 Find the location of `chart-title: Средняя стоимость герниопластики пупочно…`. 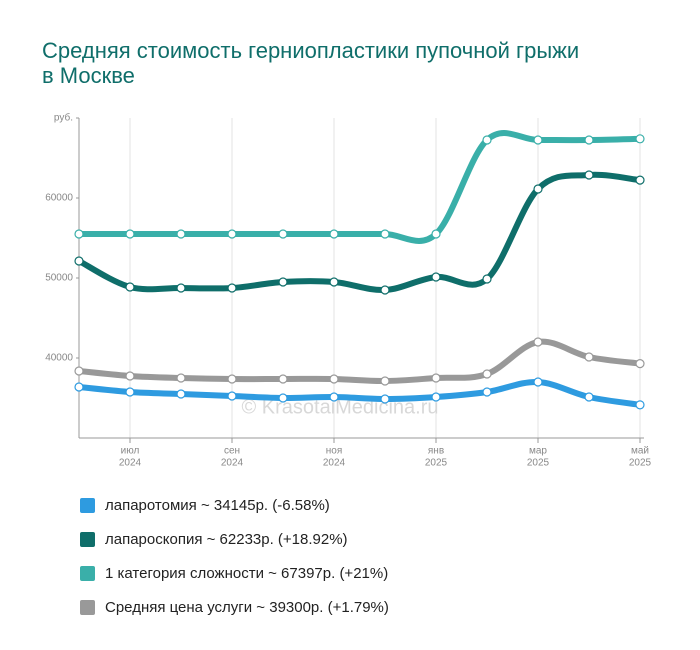

chart-title: Средняя стоимость герниопластики пупочно… is located at coordinates (311, 63).